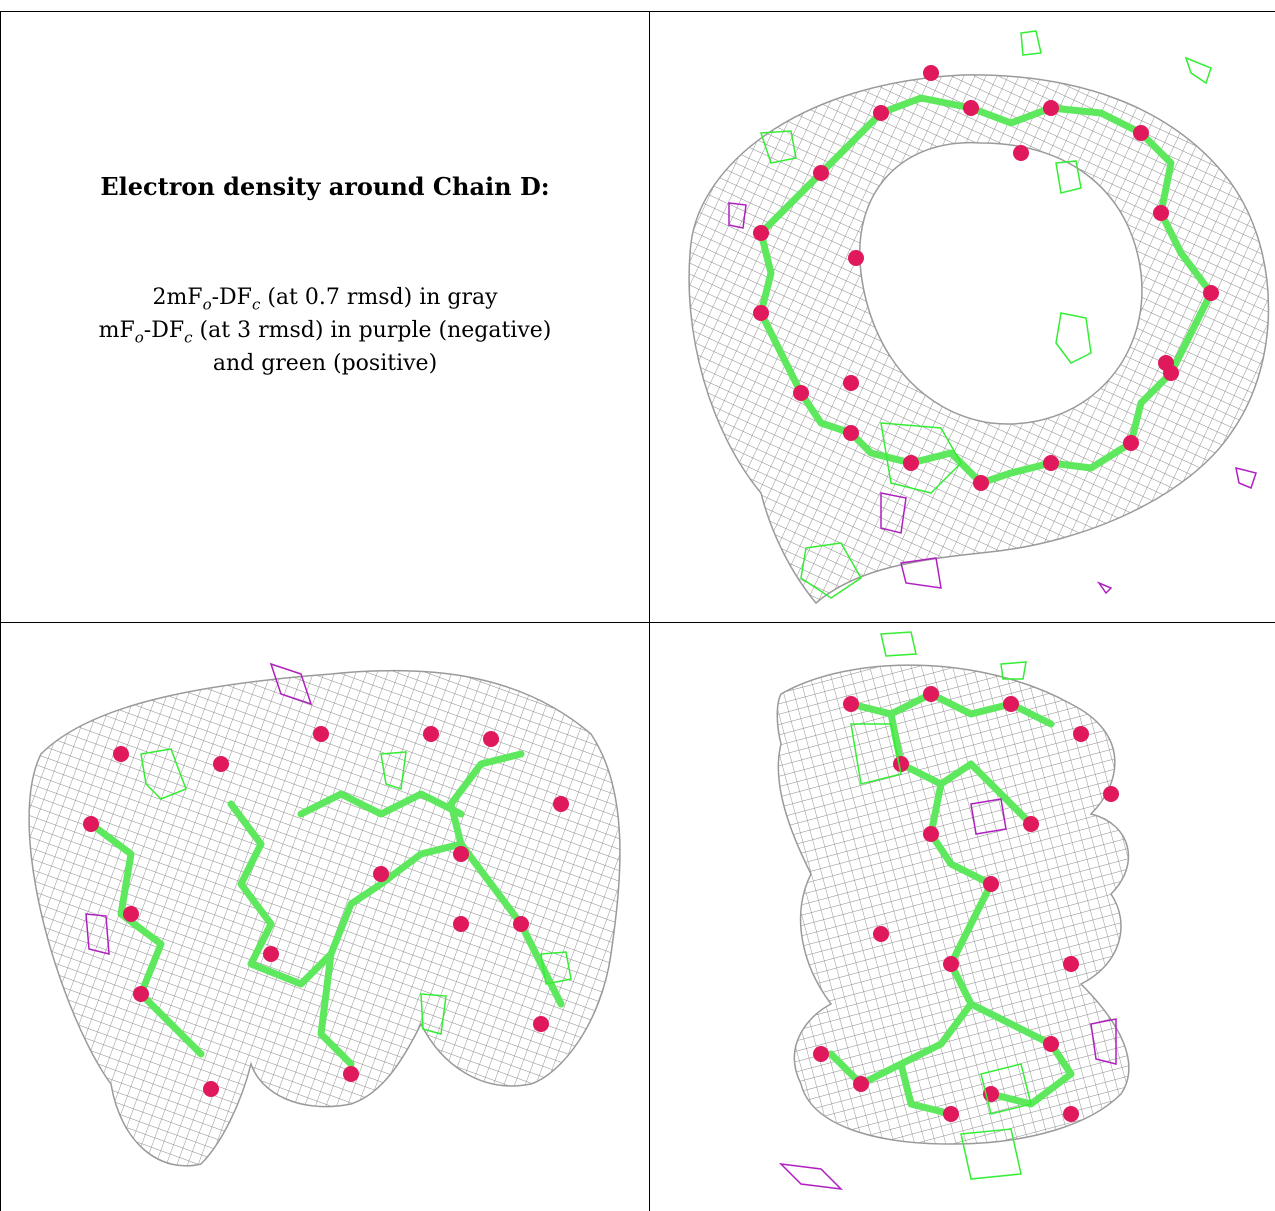  Describe the element at coordinates (116, 330) in the screenshot. I see `caption-text: mF` at that location.